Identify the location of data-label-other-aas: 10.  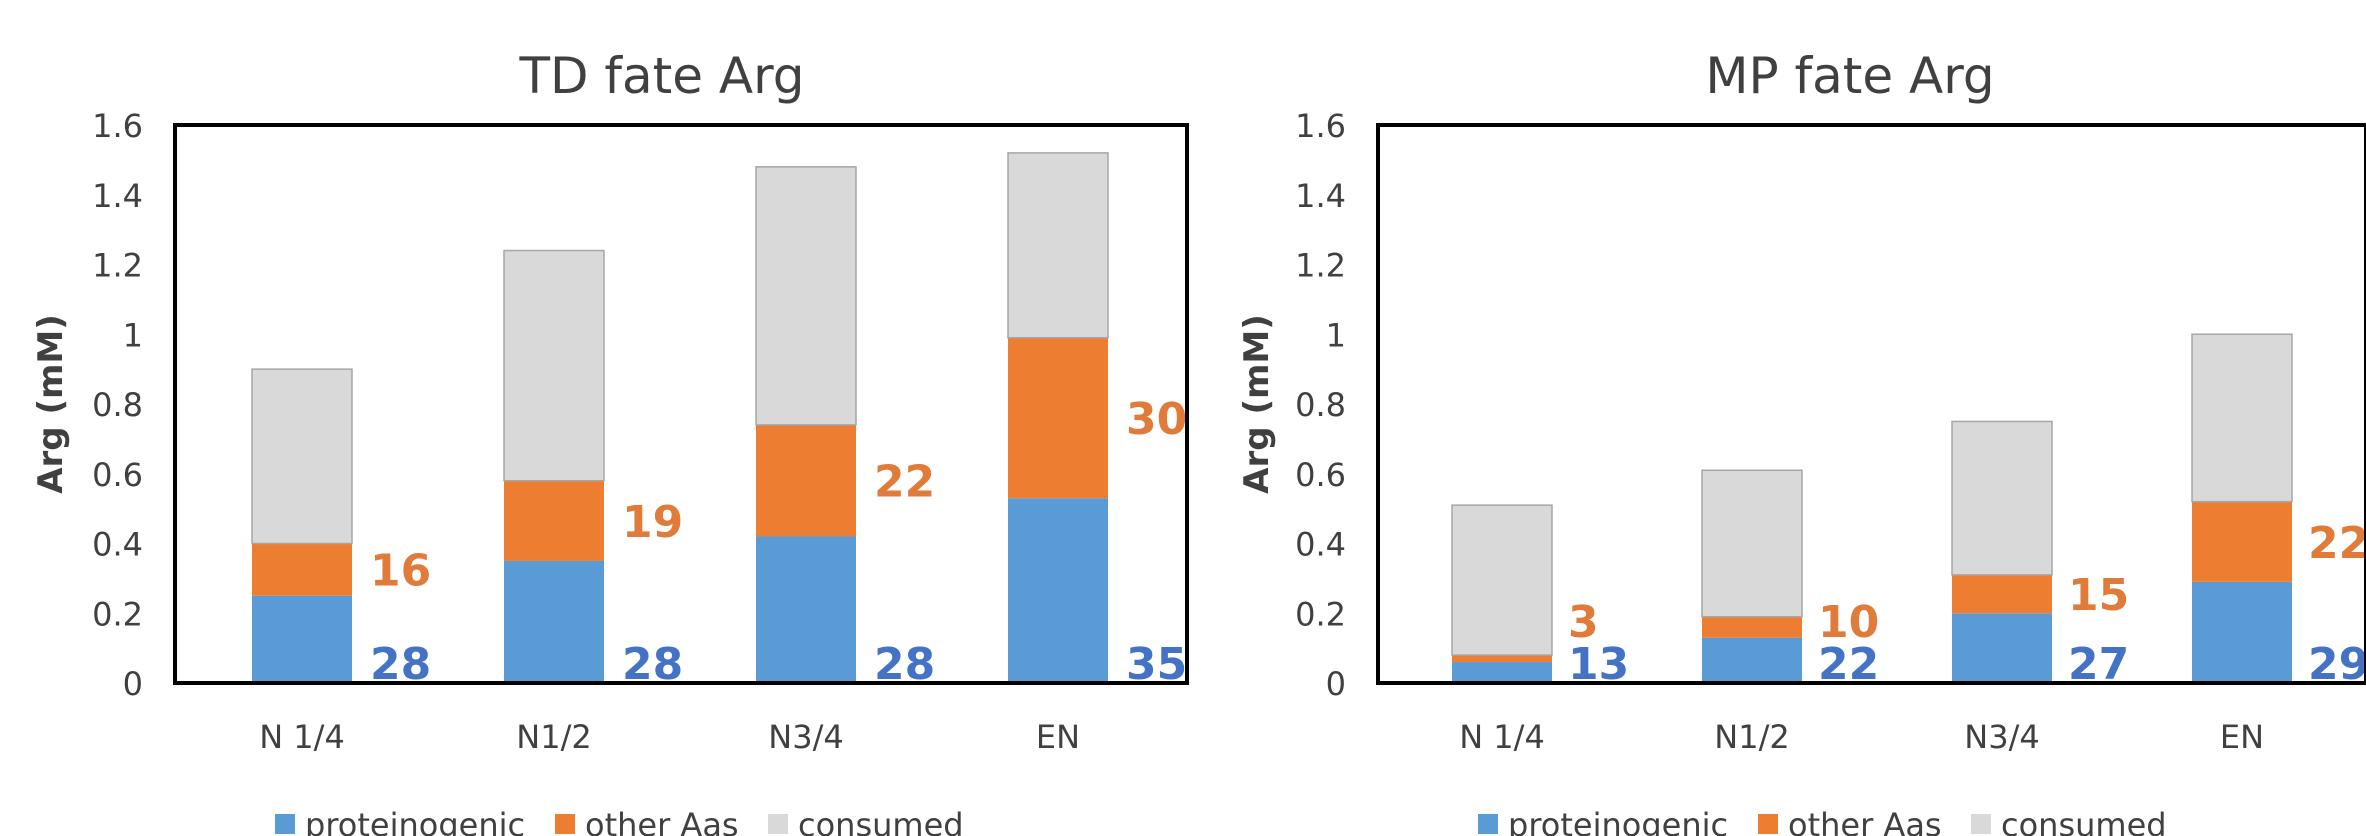
(1848, 622).